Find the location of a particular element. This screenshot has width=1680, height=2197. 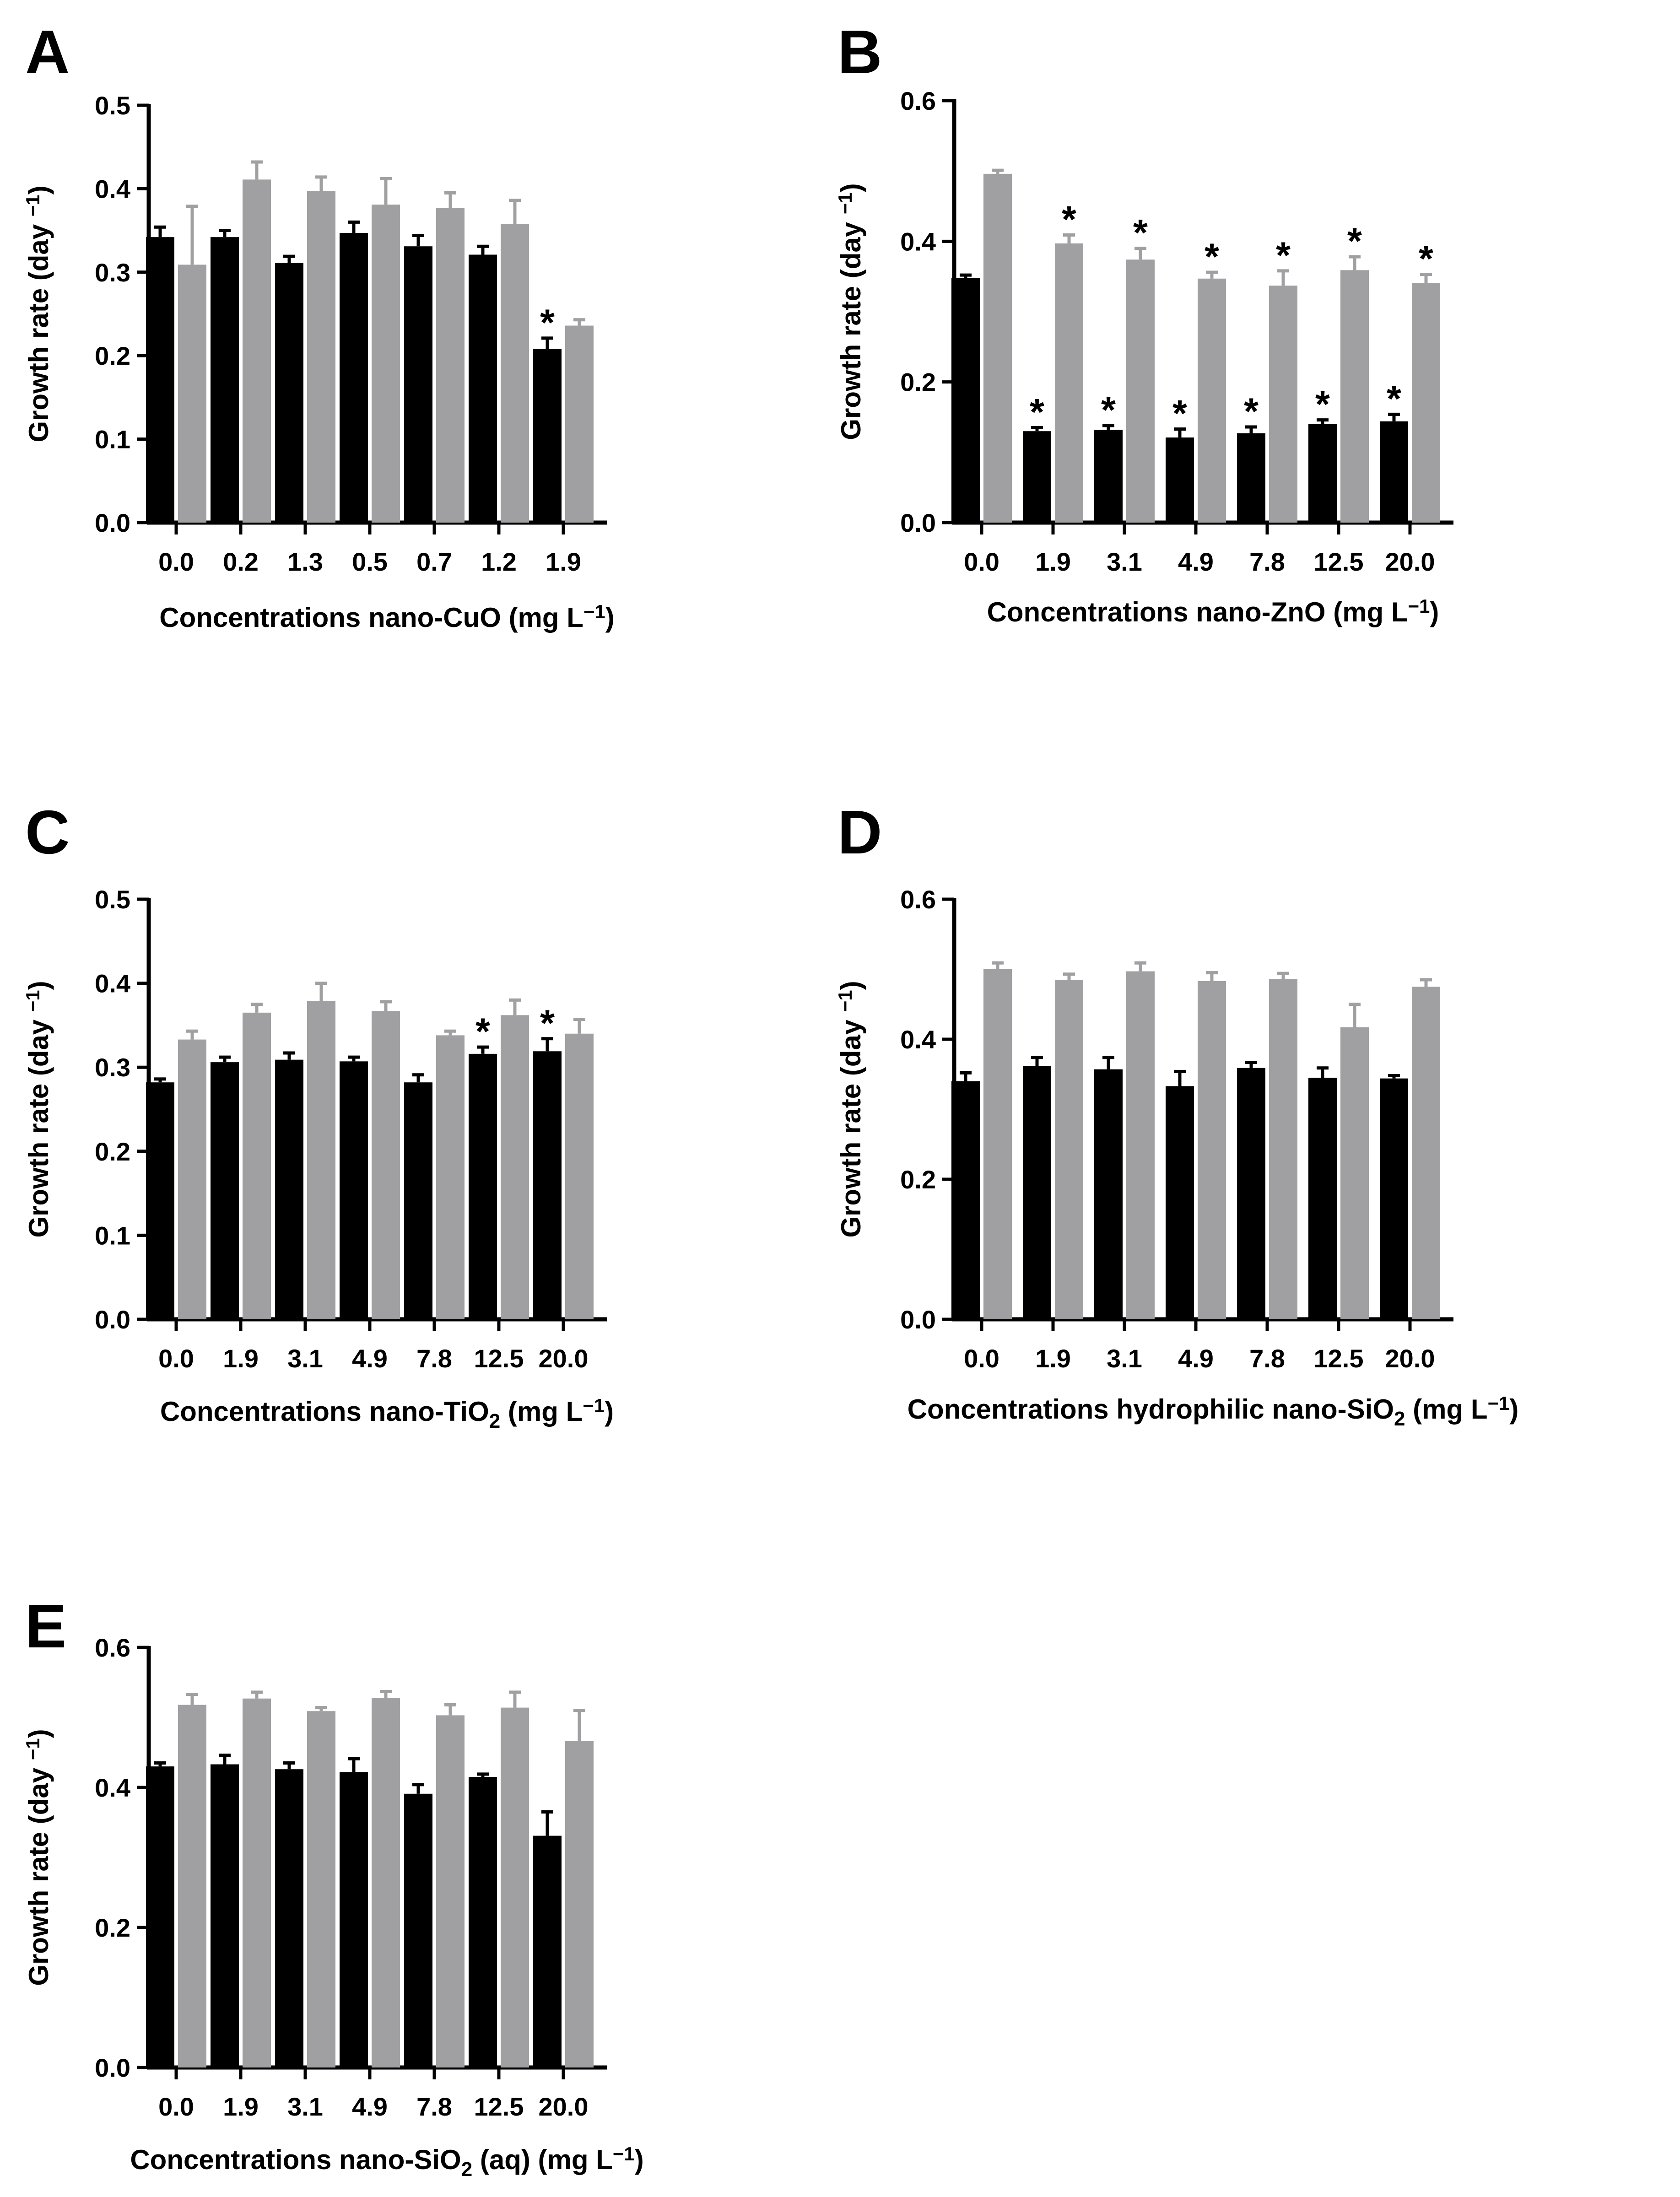

y-tick-label: 0.5 is located at coordinates (112, 105).